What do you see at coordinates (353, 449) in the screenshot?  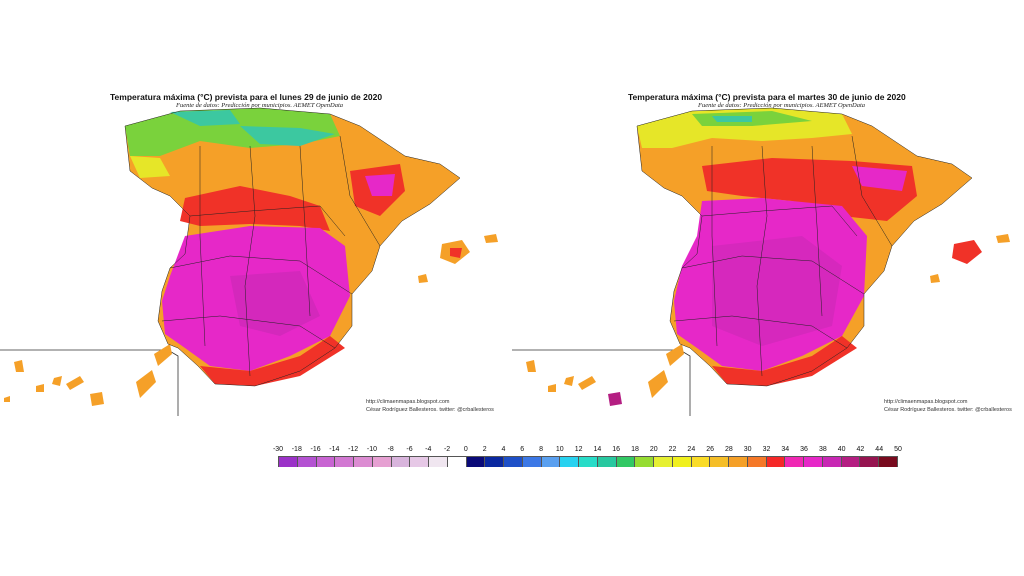 I see `legend-tick-label: -12` at bounding box center [353, 449].